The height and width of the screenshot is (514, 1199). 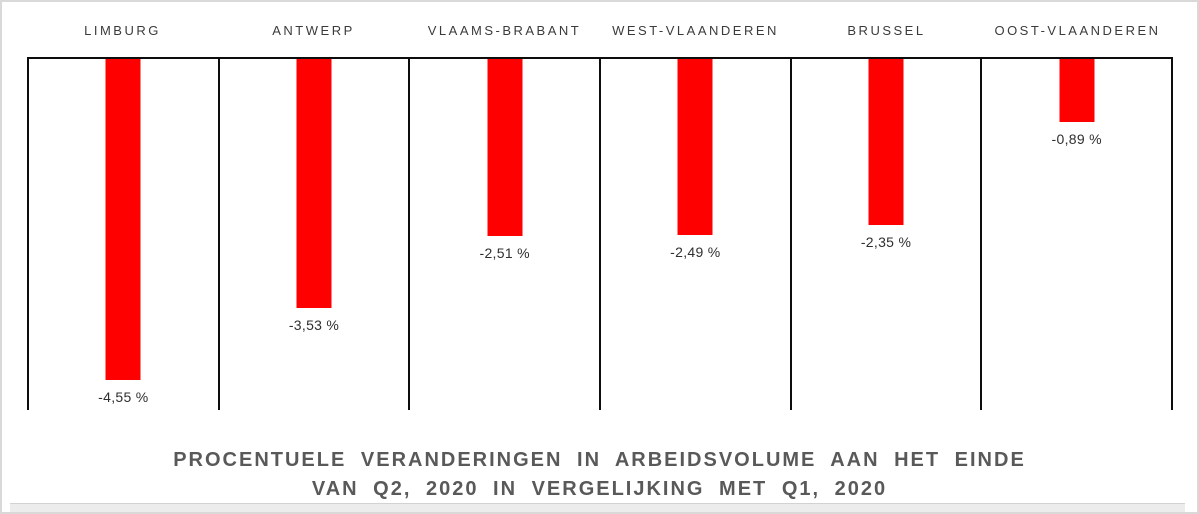 I want to click on value-label: -2,51 %, so click(x=504, y=253).